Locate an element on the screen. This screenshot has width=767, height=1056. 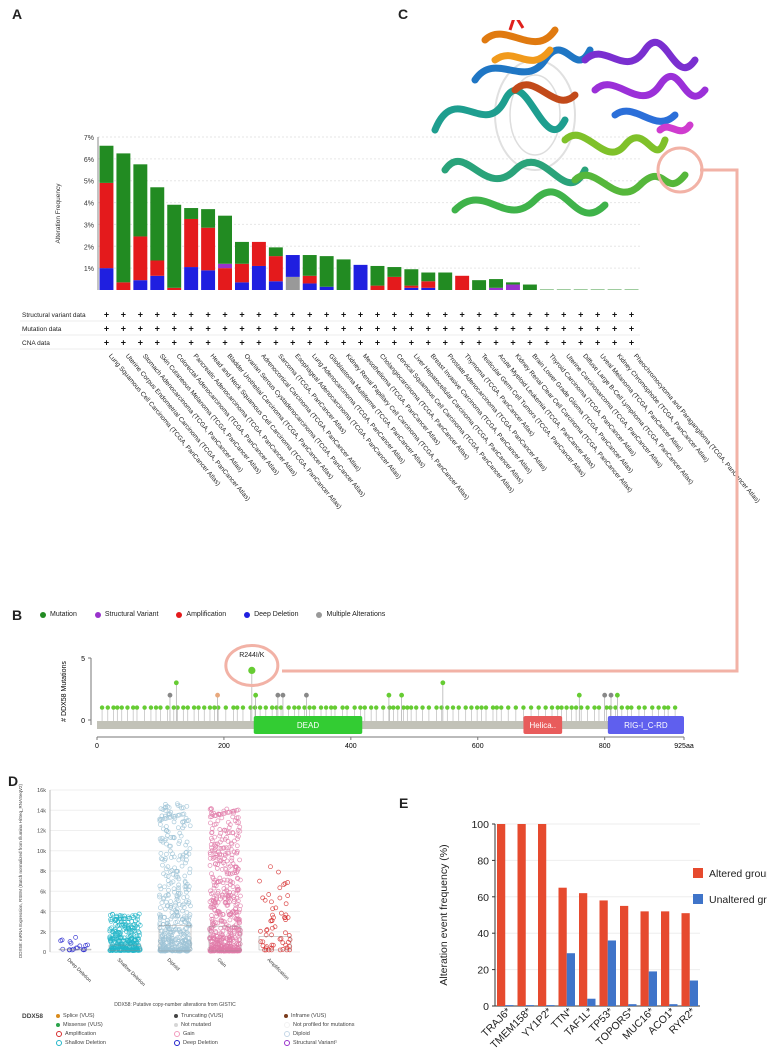
annotation-circle is located at coordinates (252, 665).